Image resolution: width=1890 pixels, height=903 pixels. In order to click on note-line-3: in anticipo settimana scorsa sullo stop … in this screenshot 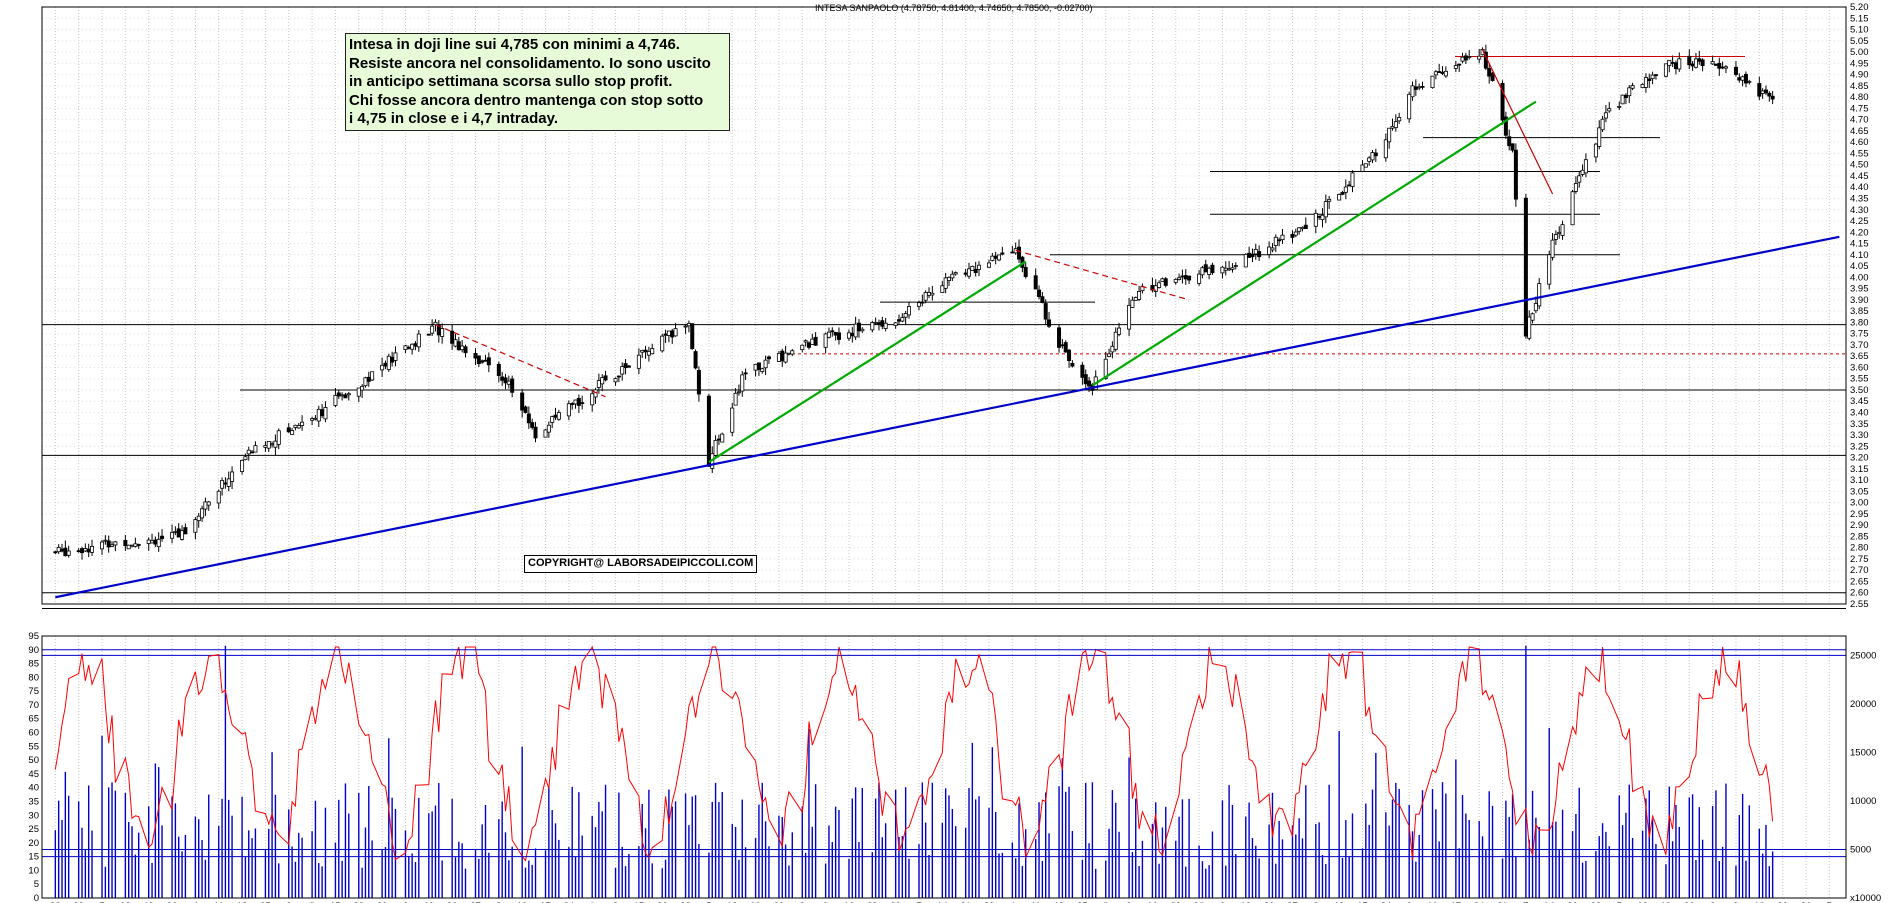, I will do `click(511, 81)`.